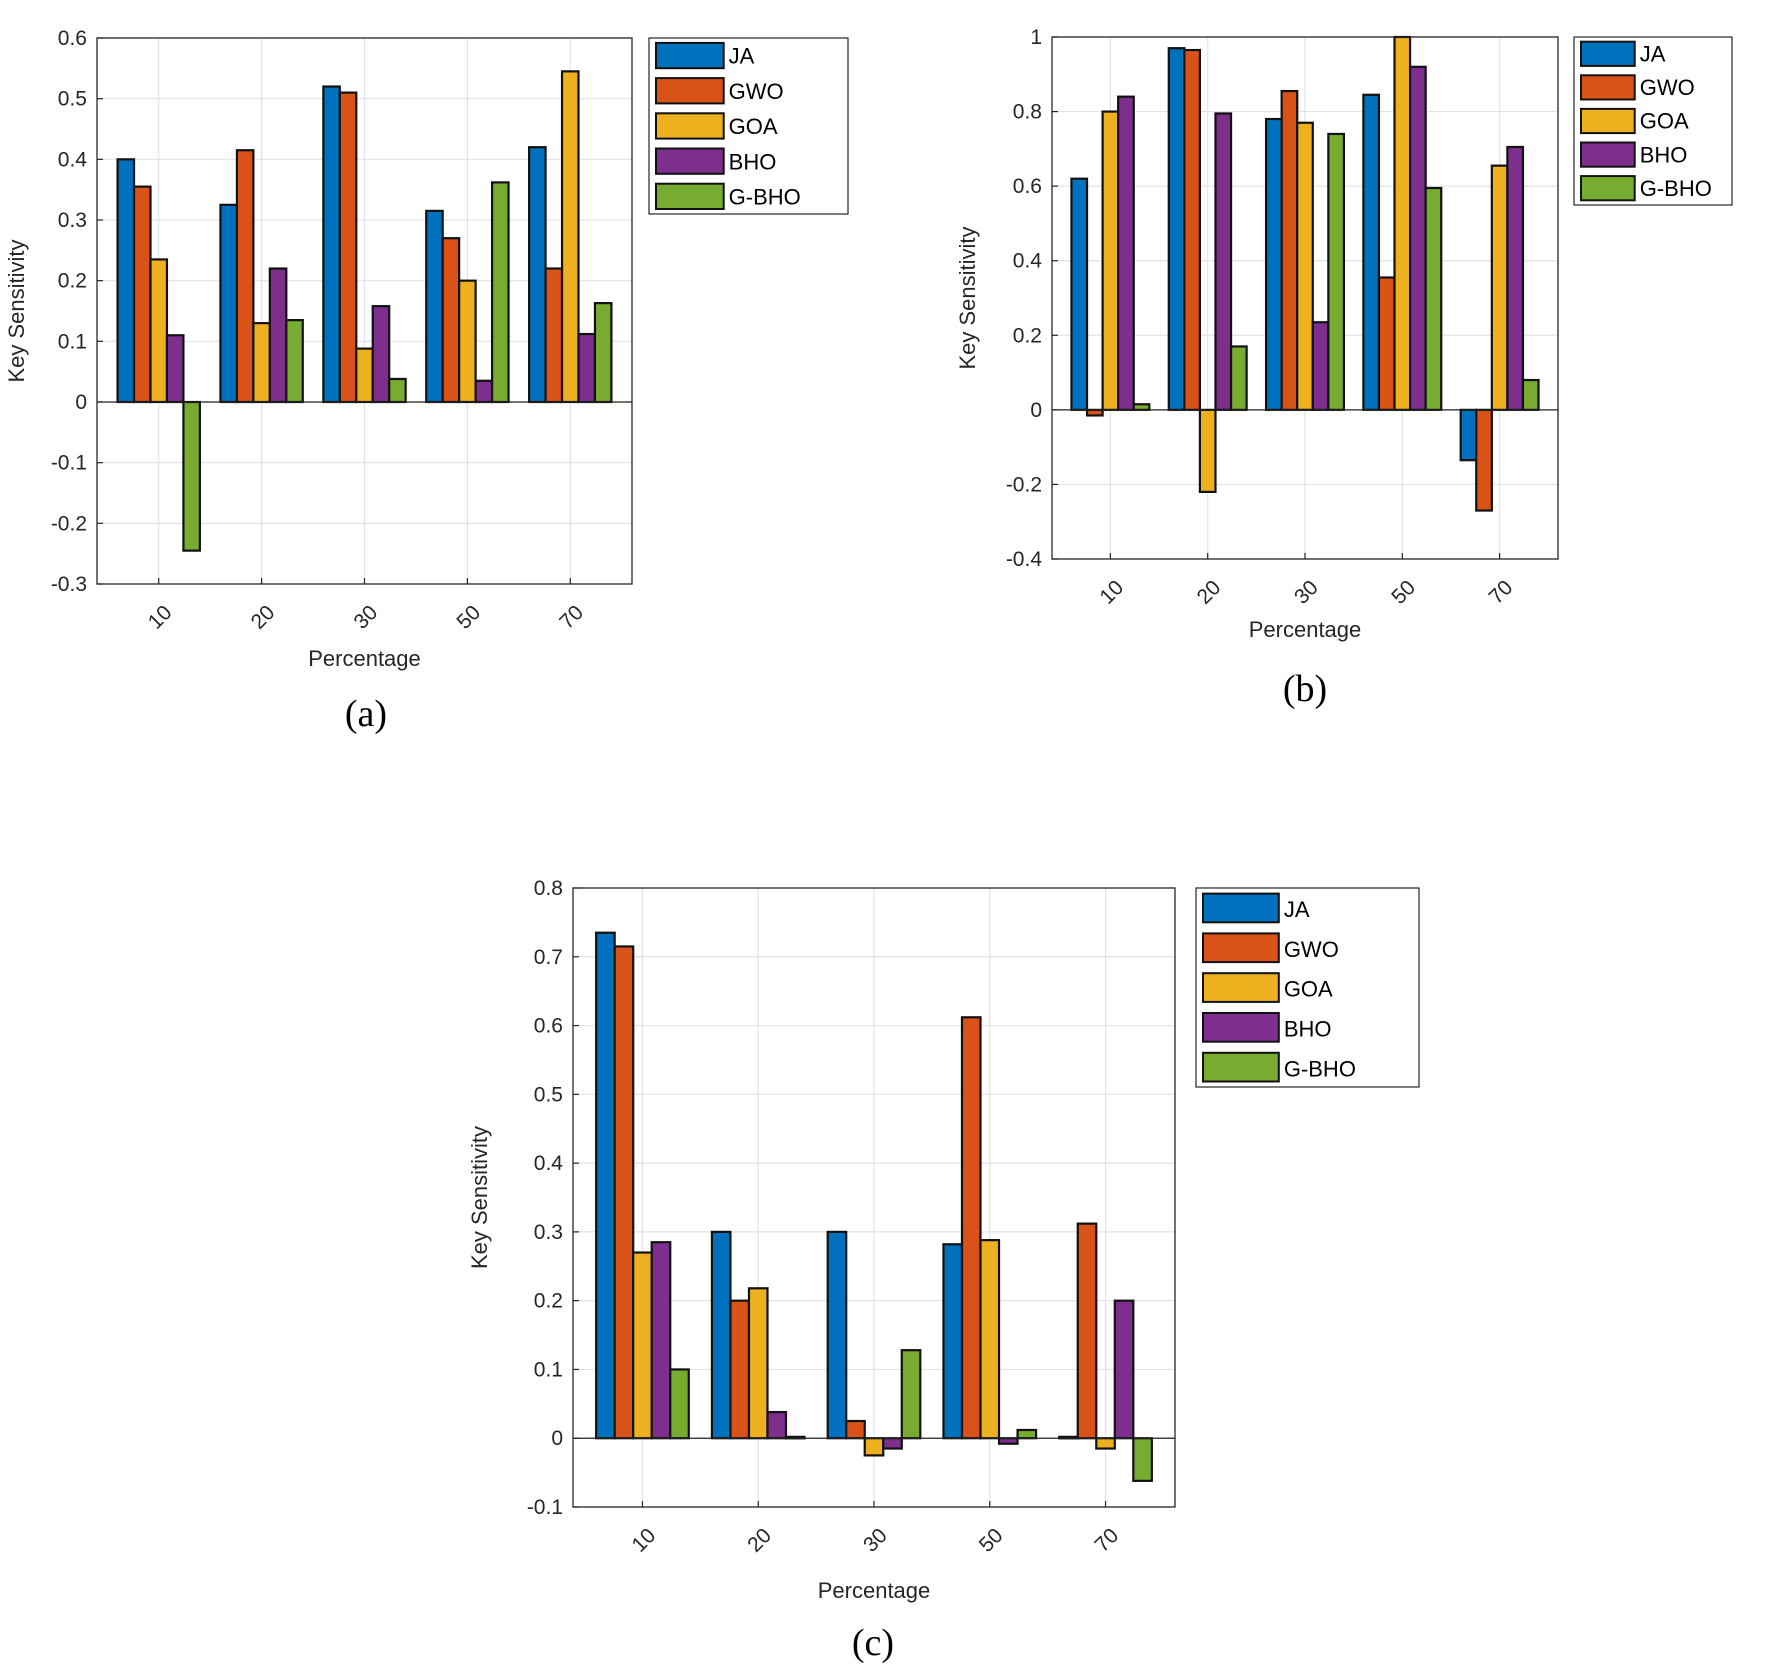 This screenshot has height=1679, width=1770. What do you see at coordinates (69, 463) in the screenshot?
I see `y-tick-label: -0.1` at bounding box center [69, 463].